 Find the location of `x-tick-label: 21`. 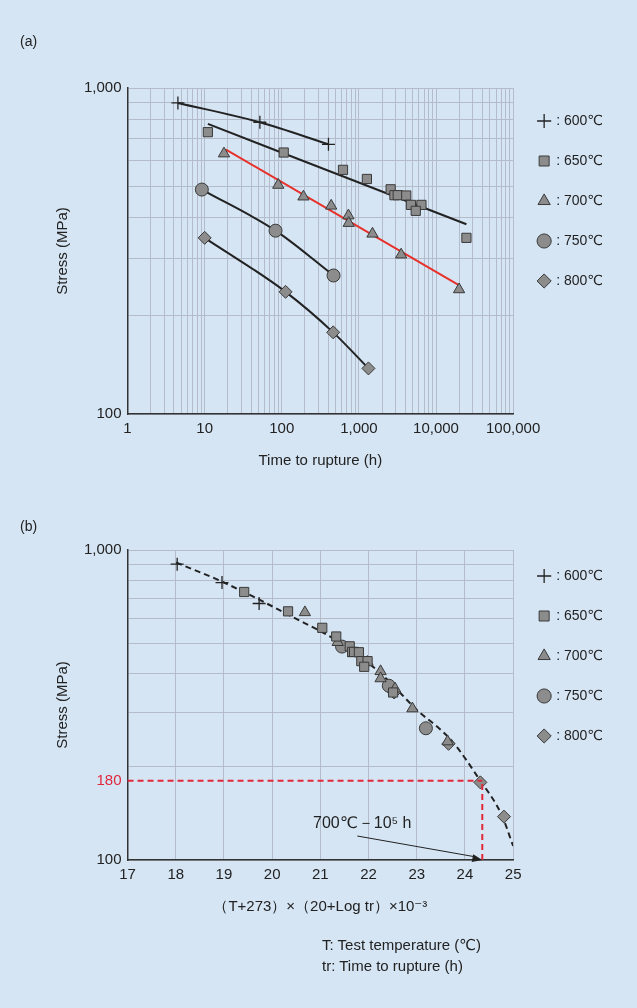

x-tick-label: 21 is located at coordinates (320, 874).